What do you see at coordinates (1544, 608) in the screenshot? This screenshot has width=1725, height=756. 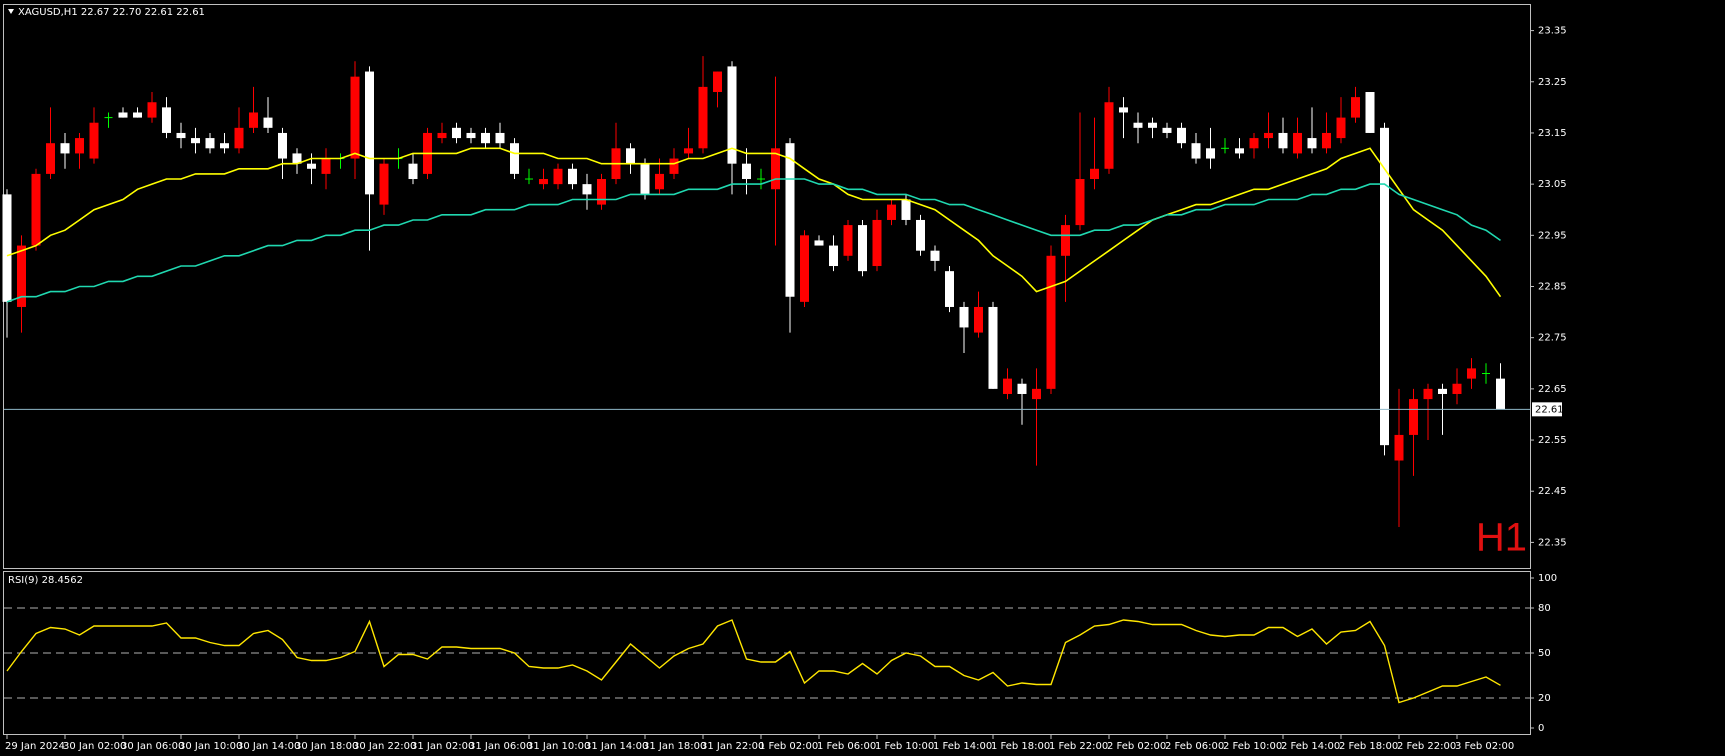 I see `y-tick-label: 80` at bounding box center [1544, 608].